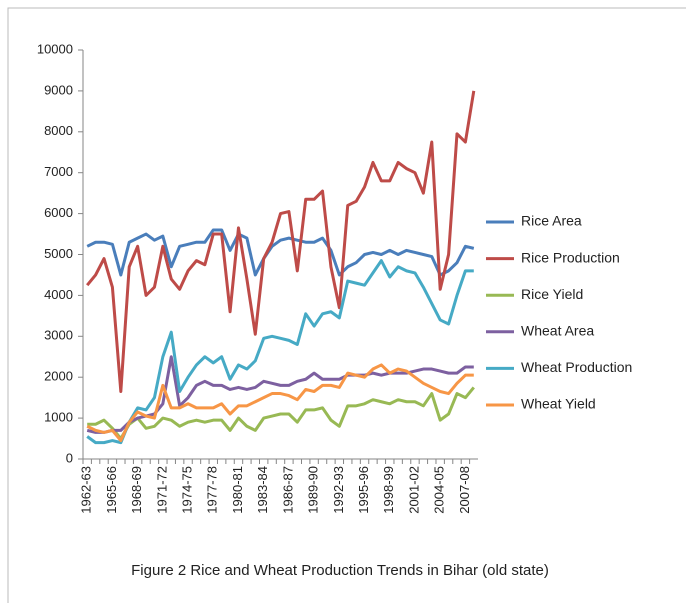 The image size is (686, 608). Describe the element at coordinates (111, 490) in the screenshot. I see `x-tick-label: 1965-66` at that location.